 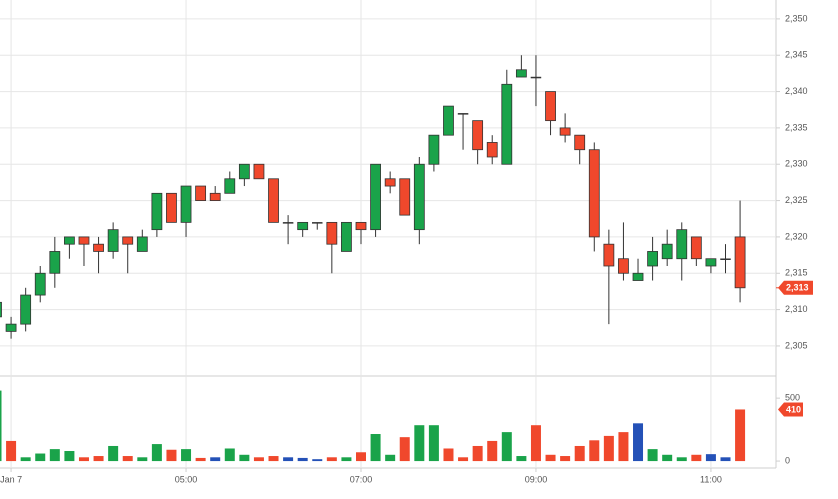 What do you see at coordinates (796, 127) in the screenshot?
I see `y-tick-label: 2,335` at bounding box center [796, 127].